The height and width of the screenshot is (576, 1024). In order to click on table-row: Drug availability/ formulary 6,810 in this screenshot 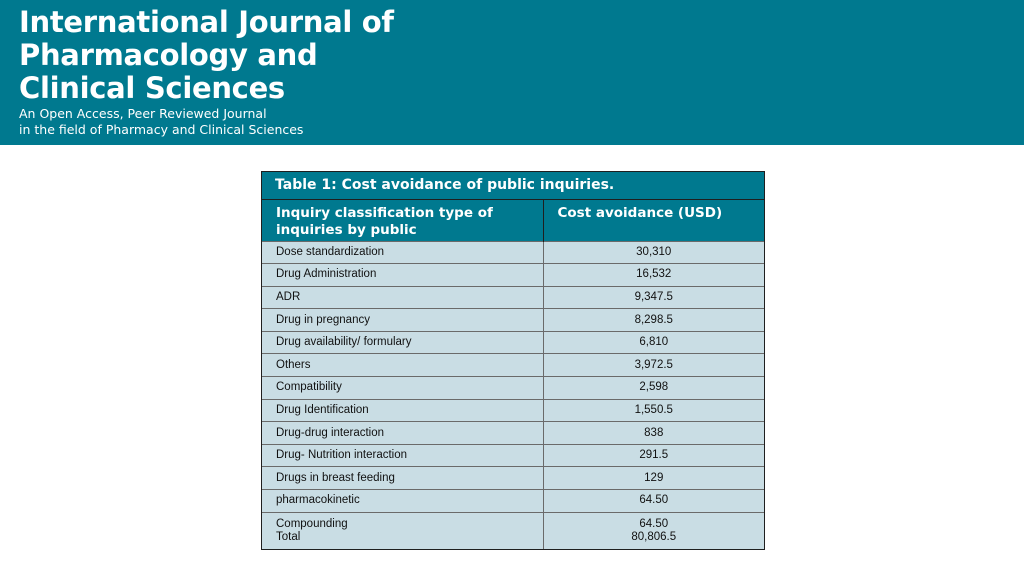, I will do `click(513, 342)`.